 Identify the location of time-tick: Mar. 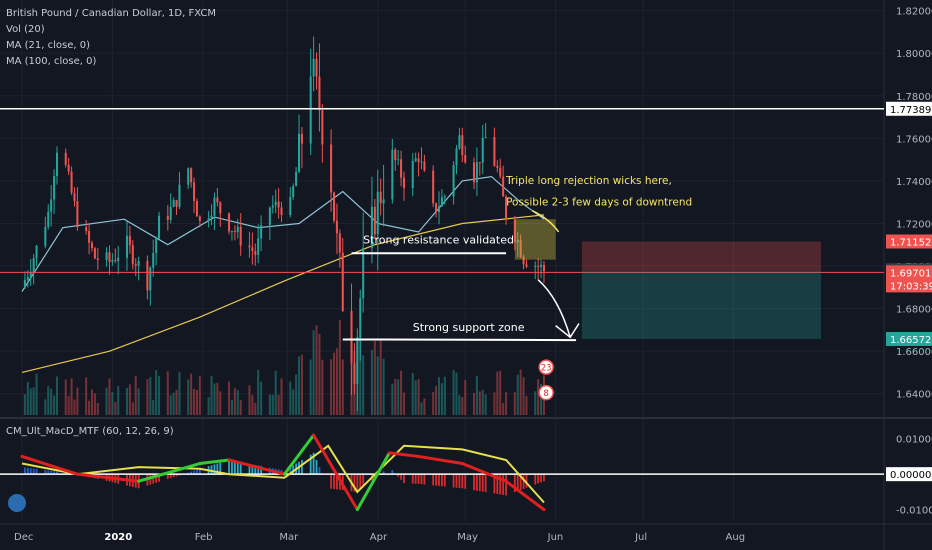
(289, 537).